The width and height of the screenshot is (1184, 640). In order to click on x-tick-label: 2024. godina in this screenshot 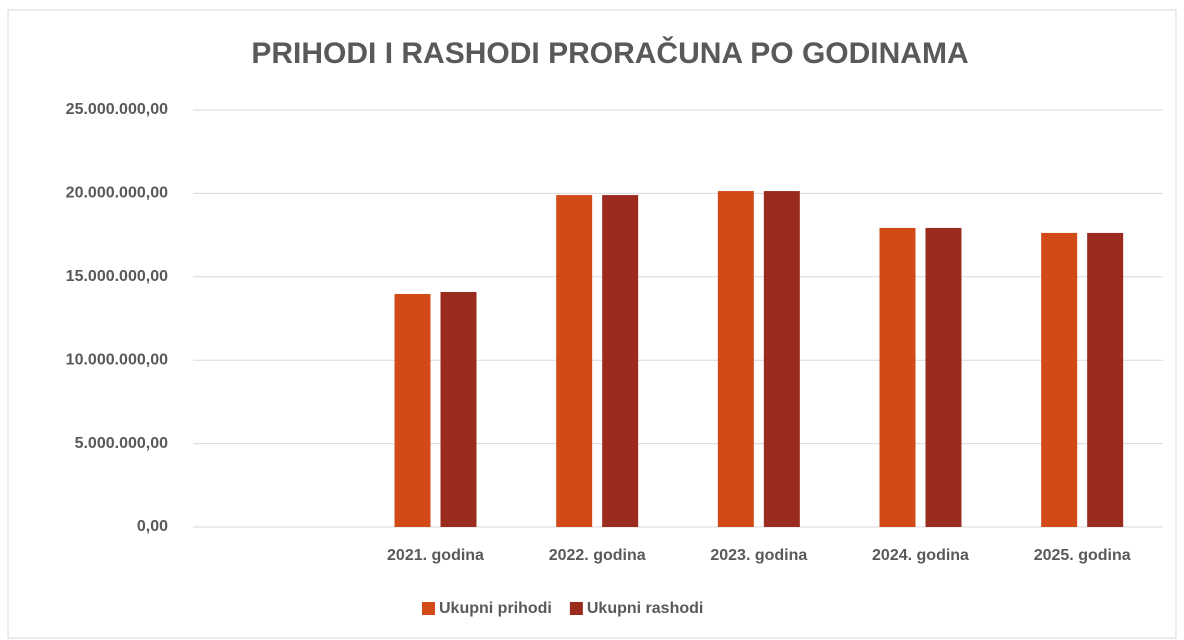, I will do `click(920, 555)`.